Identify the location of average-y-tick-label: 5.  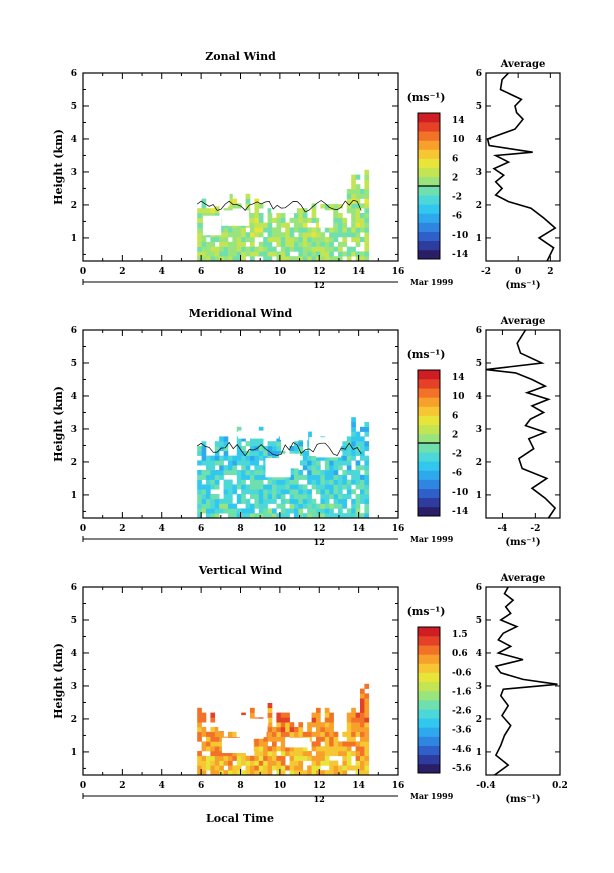
(479, 364).